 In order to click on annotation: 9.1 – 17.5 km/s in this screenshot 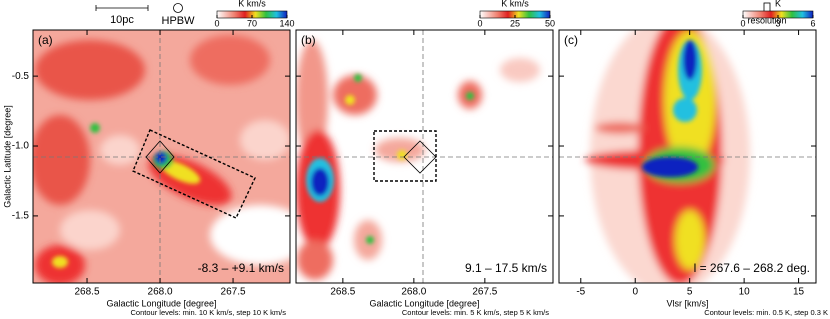, I will do `click(506, 268)`.